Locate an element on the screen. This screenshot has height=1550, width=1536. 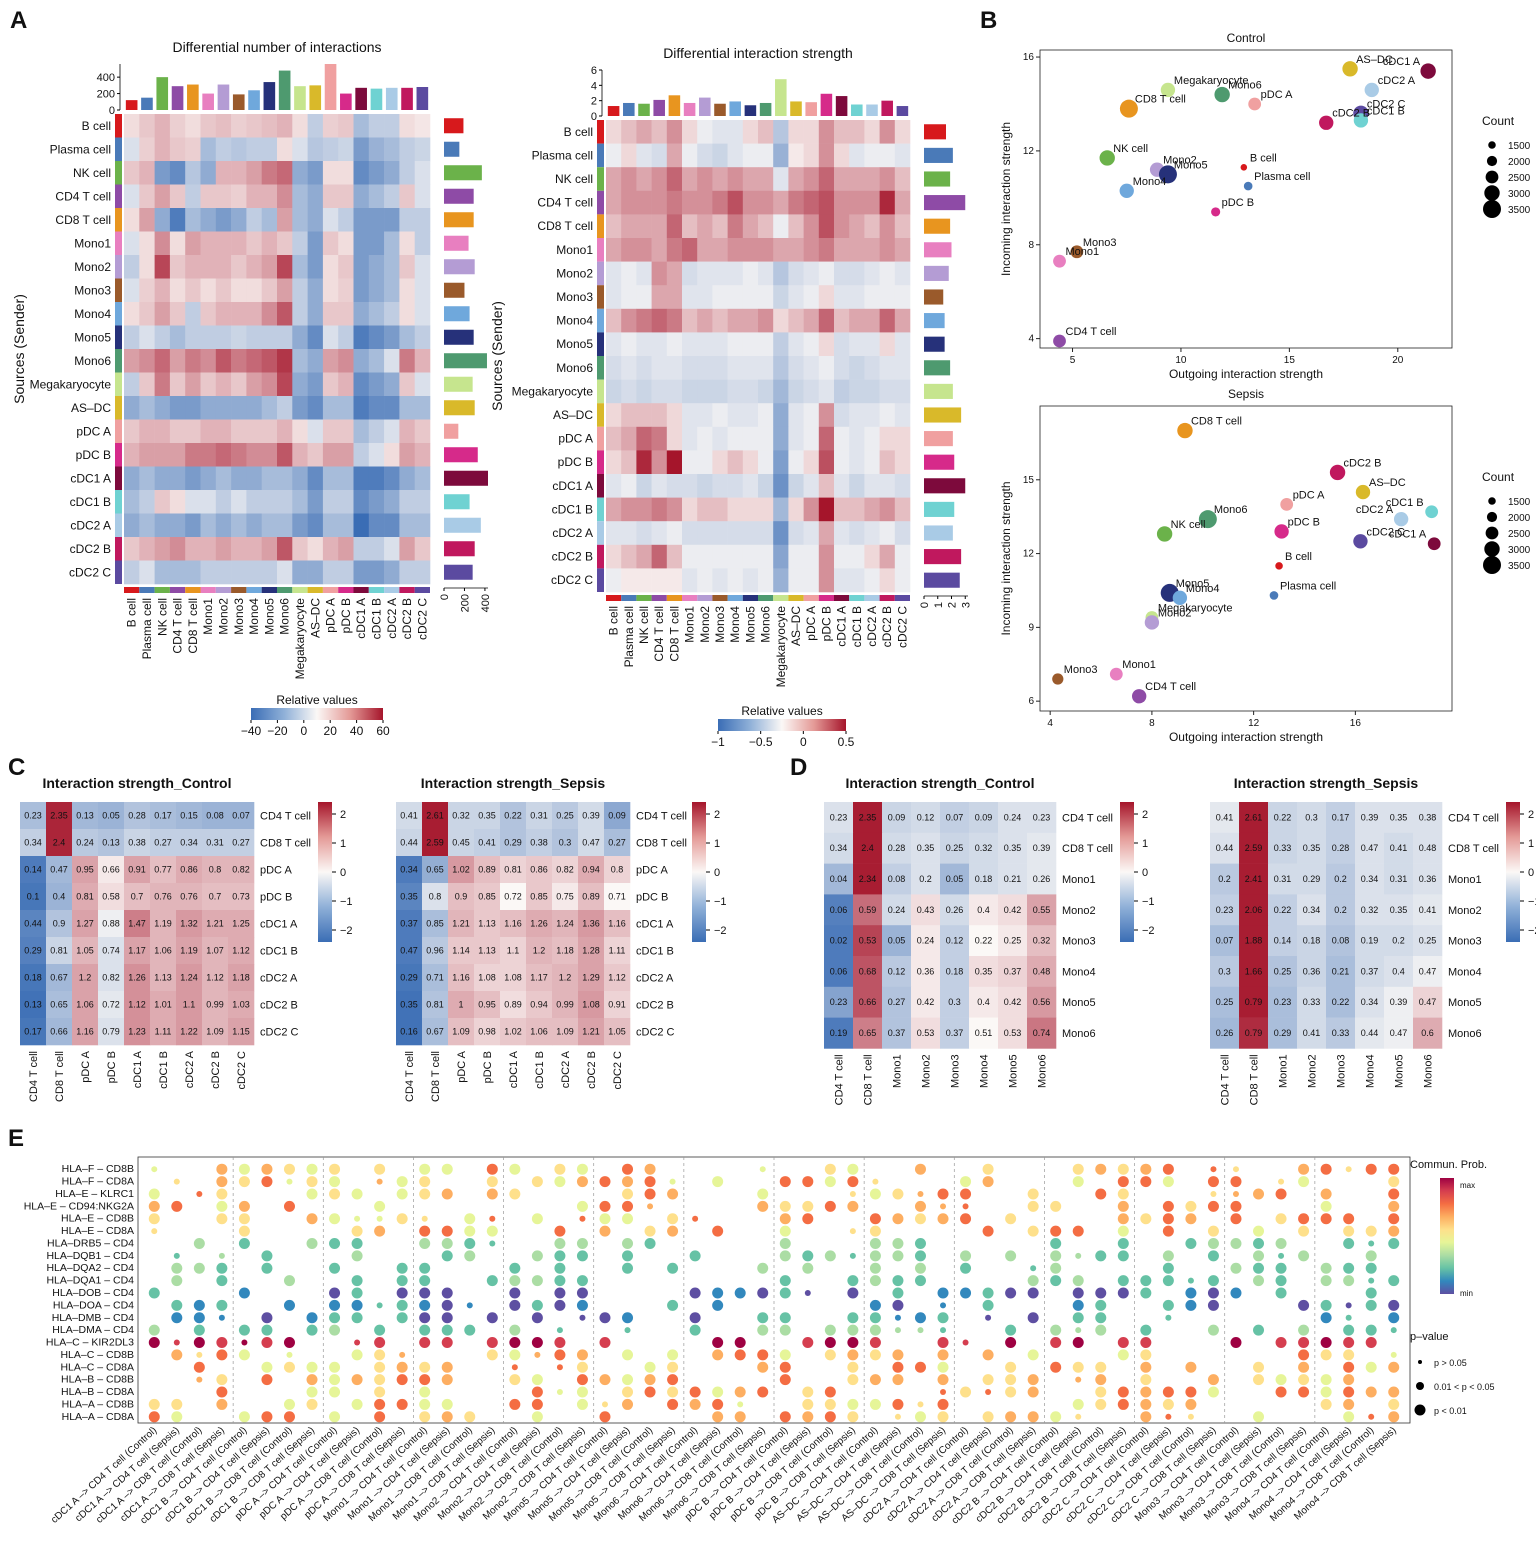
cell-value: 0.9 is located at coordinates (59, 924).